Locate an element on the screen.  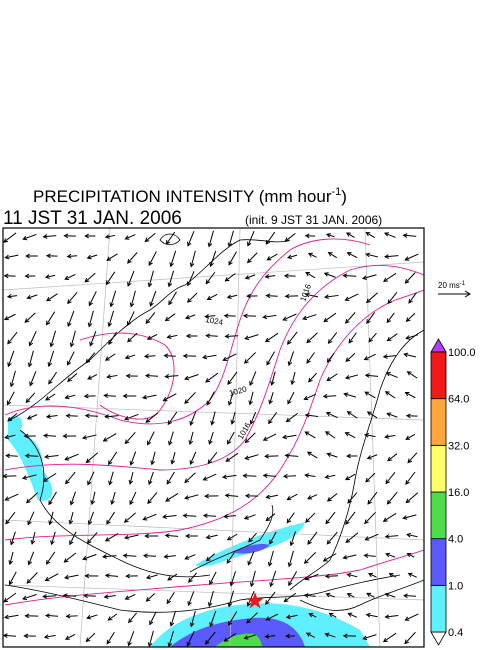
isobar-label: 1020 is located at coordinates (238, 390).